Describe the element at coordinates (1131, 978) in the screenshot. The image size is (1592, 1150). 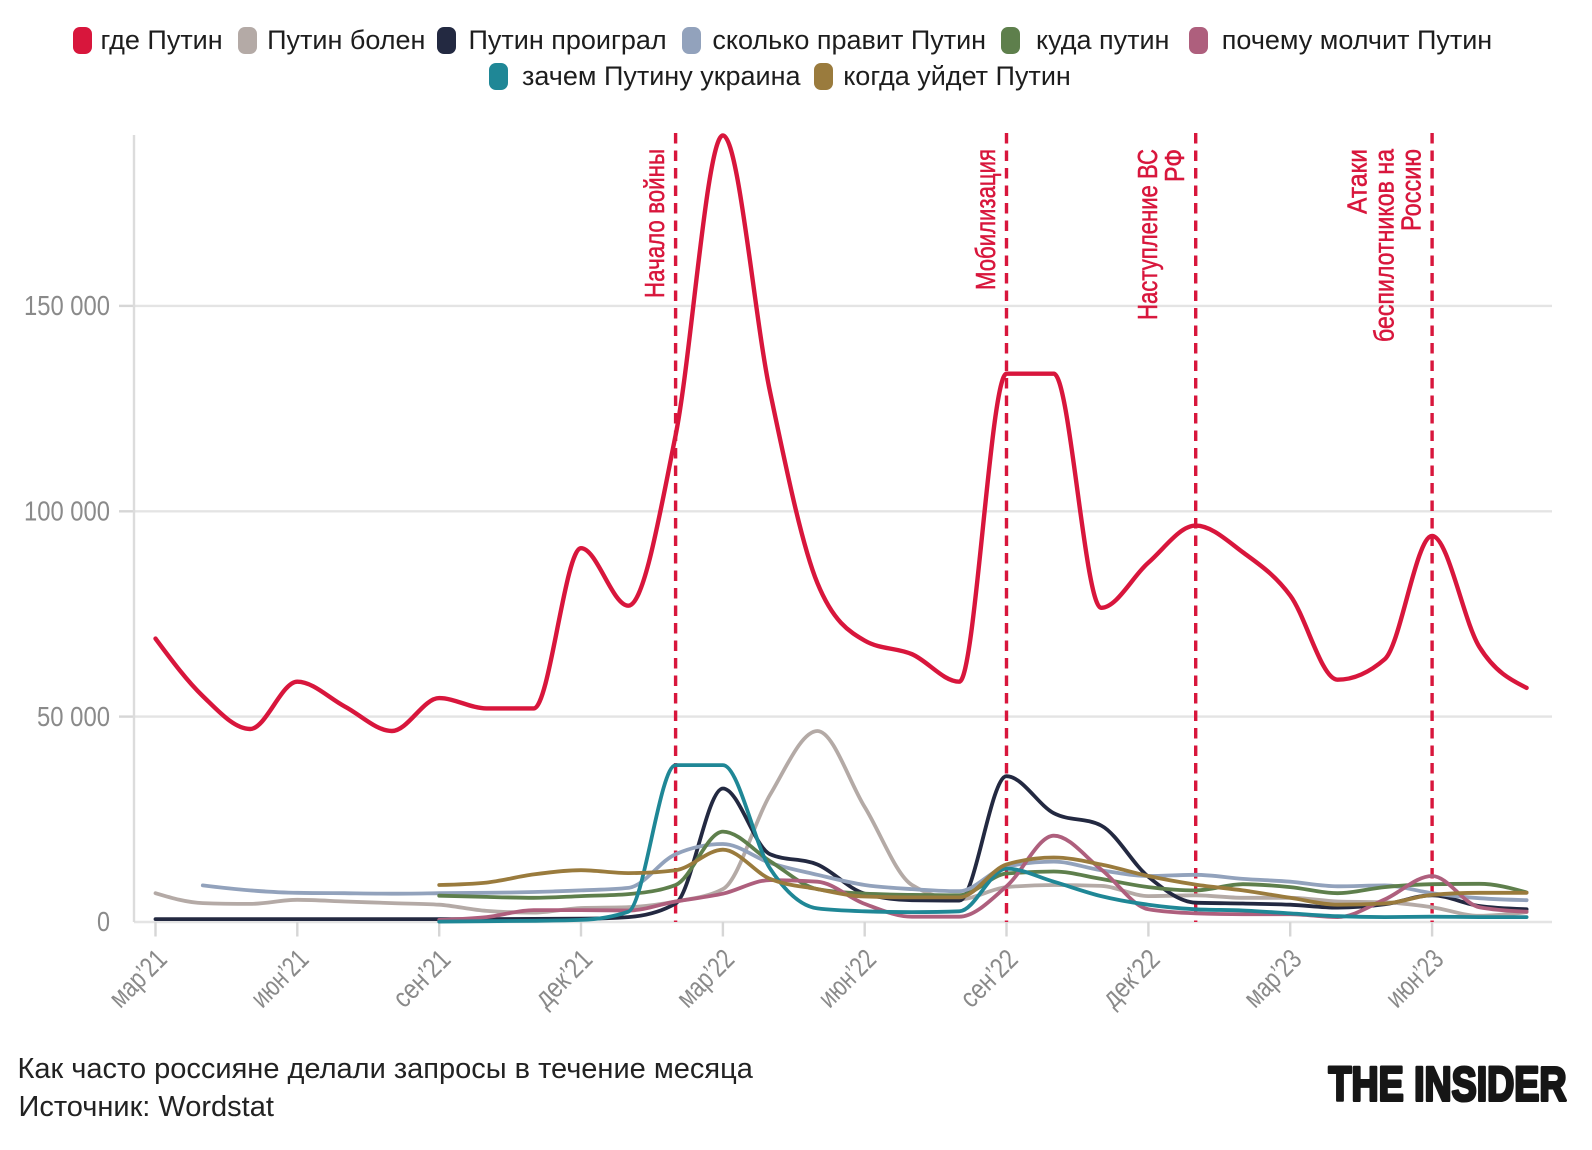
I see `svg-text: дек’22` at that location.